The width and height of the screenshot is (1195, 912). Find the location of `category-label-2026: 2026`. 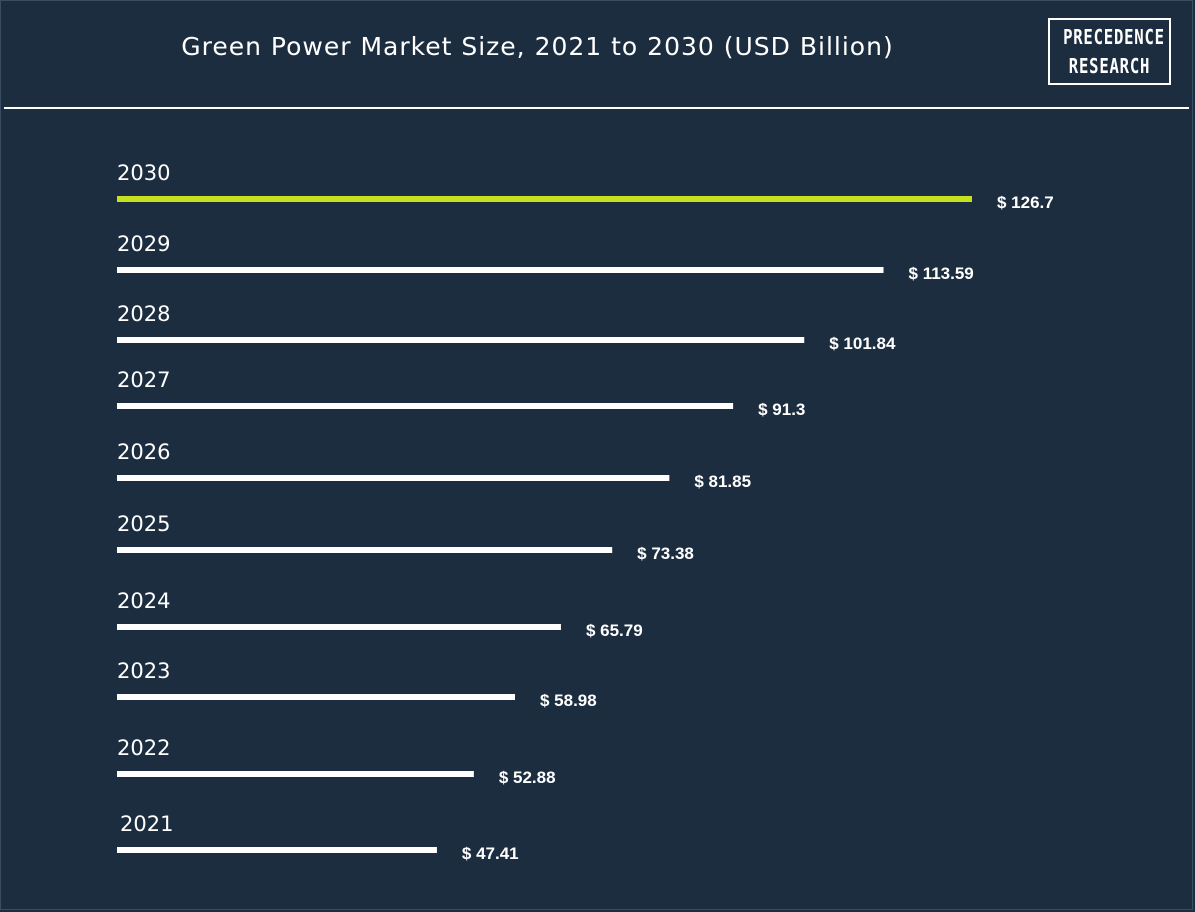

category-label-2026: 2026 is located at coordinates (143, 452).